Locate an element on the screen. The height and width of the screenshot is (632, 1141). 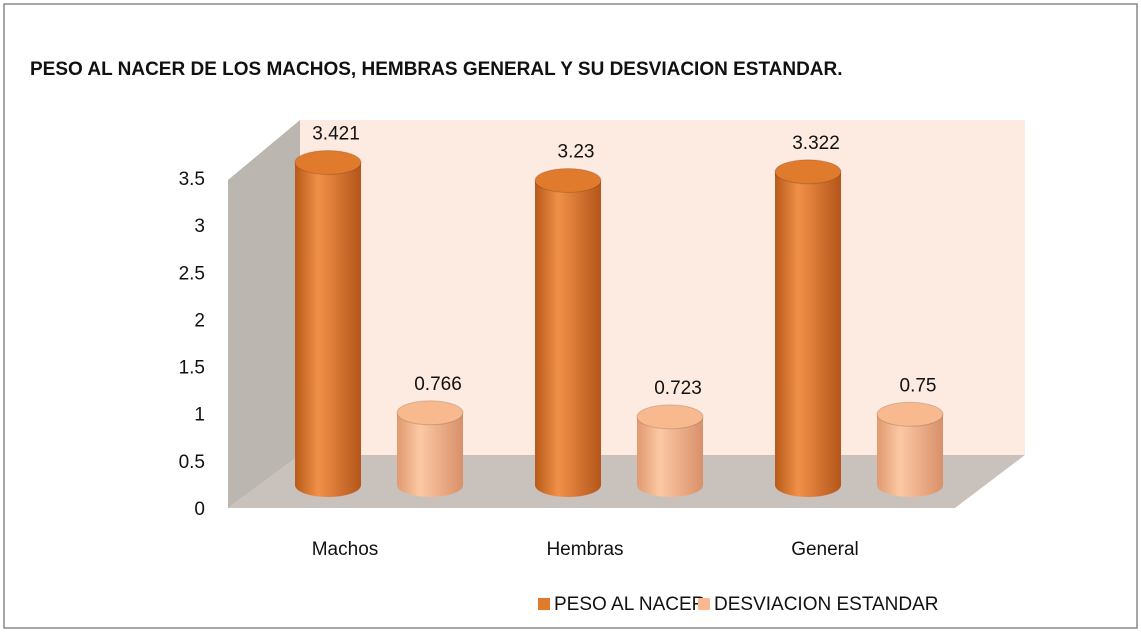
y-tick-label: 0 is located at coordinates (199, 509).